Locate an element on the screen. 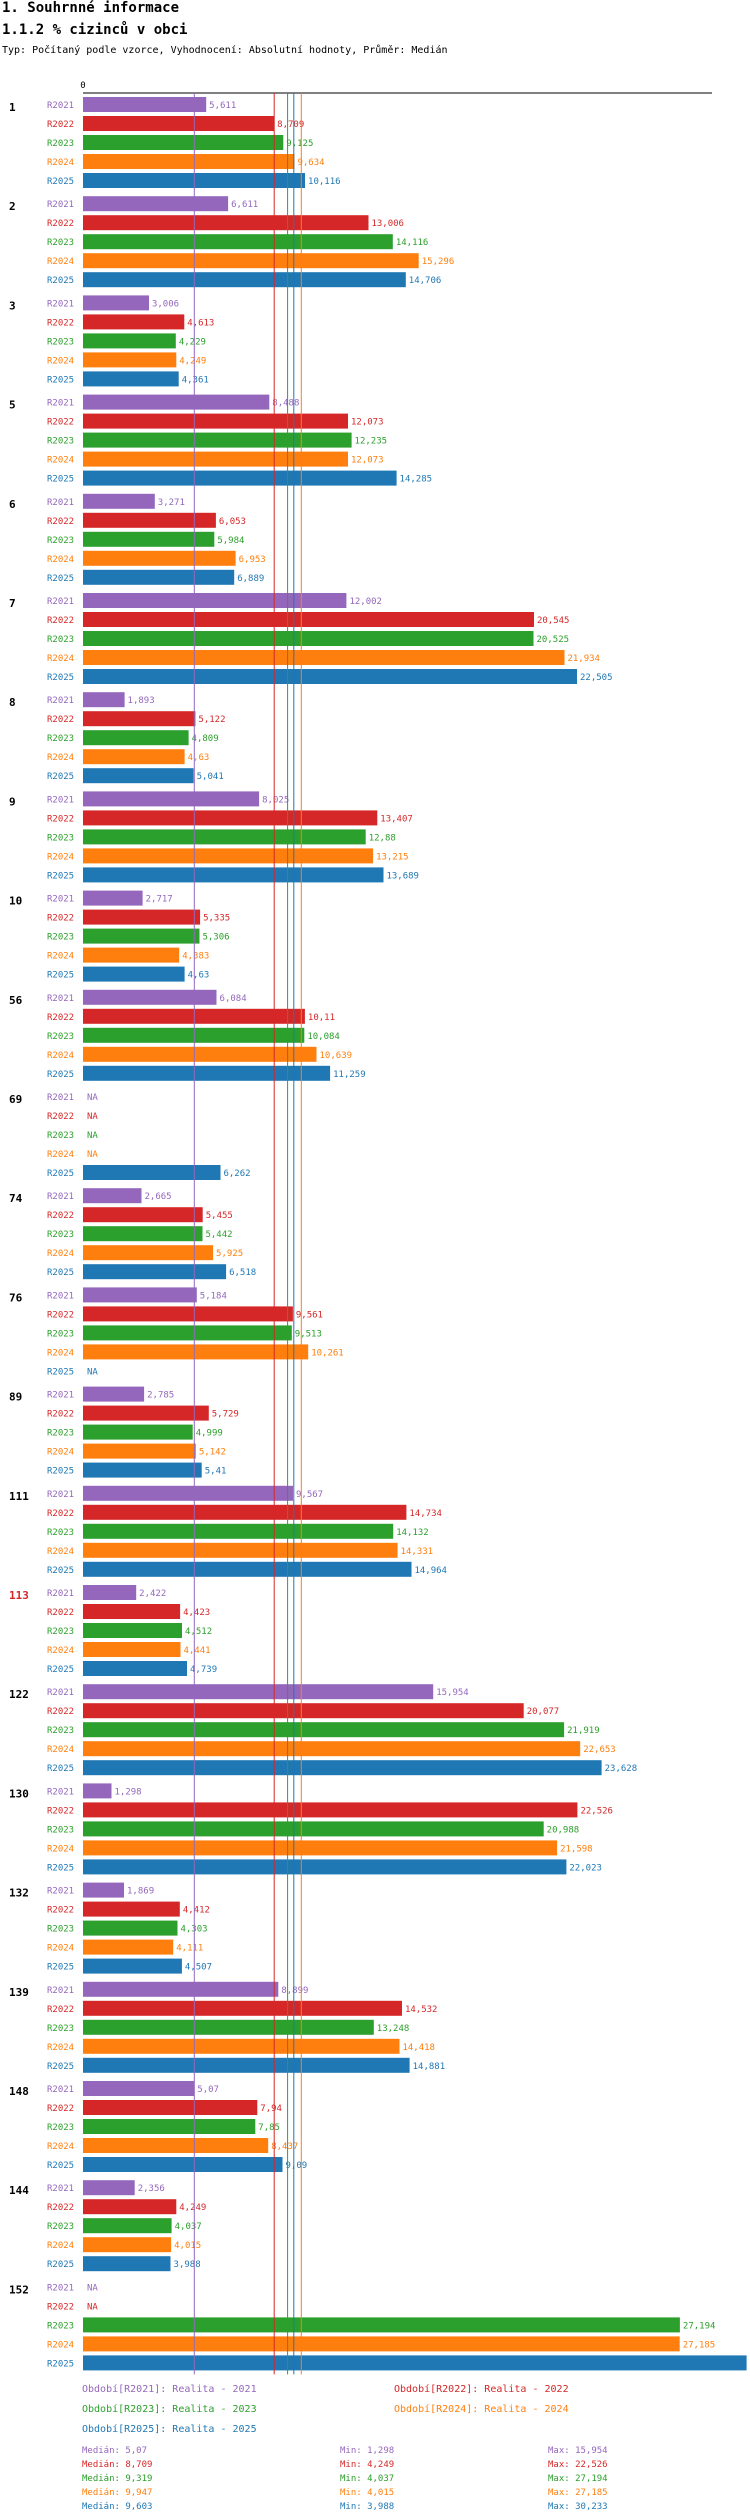 Image resolution: width=750 pixels, height=2512 pixels. stat-median: Medián: 5,07 is located at coordinates (114, 2451).